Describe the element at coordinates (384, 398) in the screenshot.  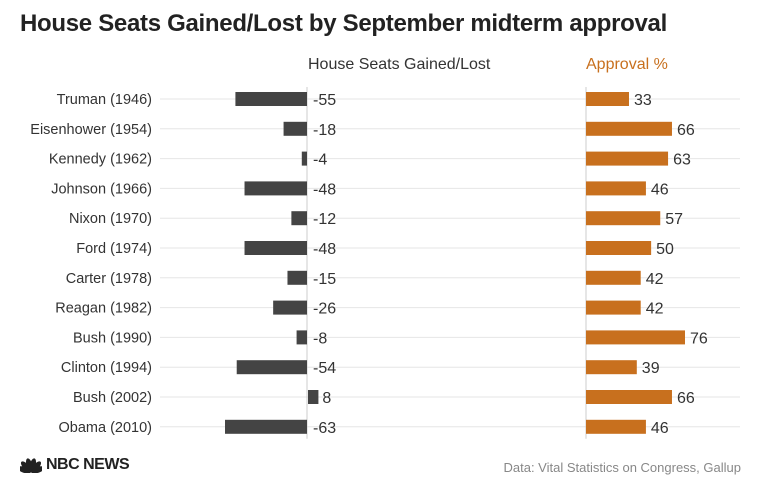
I see `chart-row: Bush (2002) 8 66` at that location.